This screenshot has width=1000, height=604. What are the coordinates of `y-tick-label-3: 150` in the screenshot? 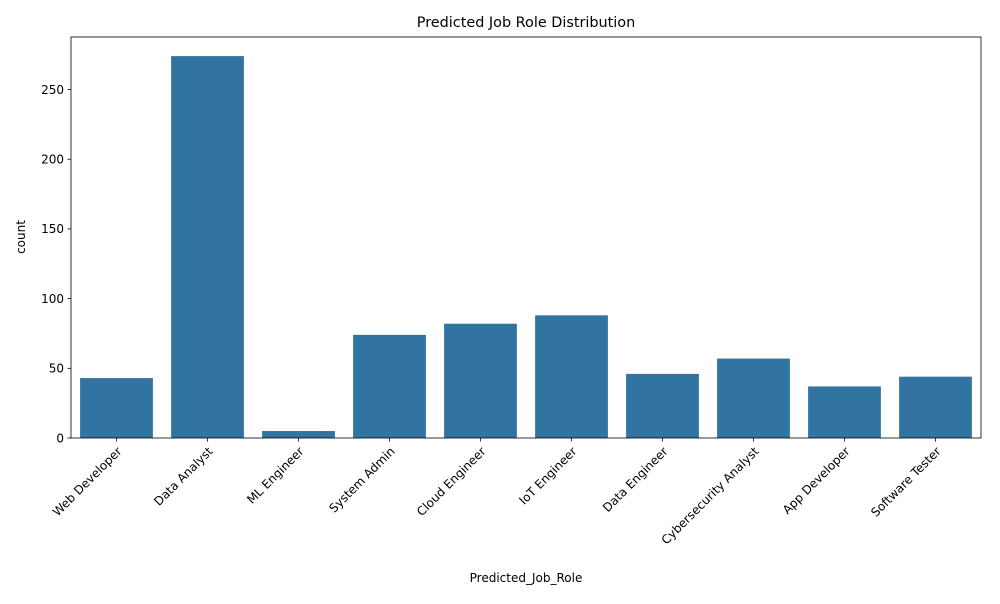 It's located at (52, 229).